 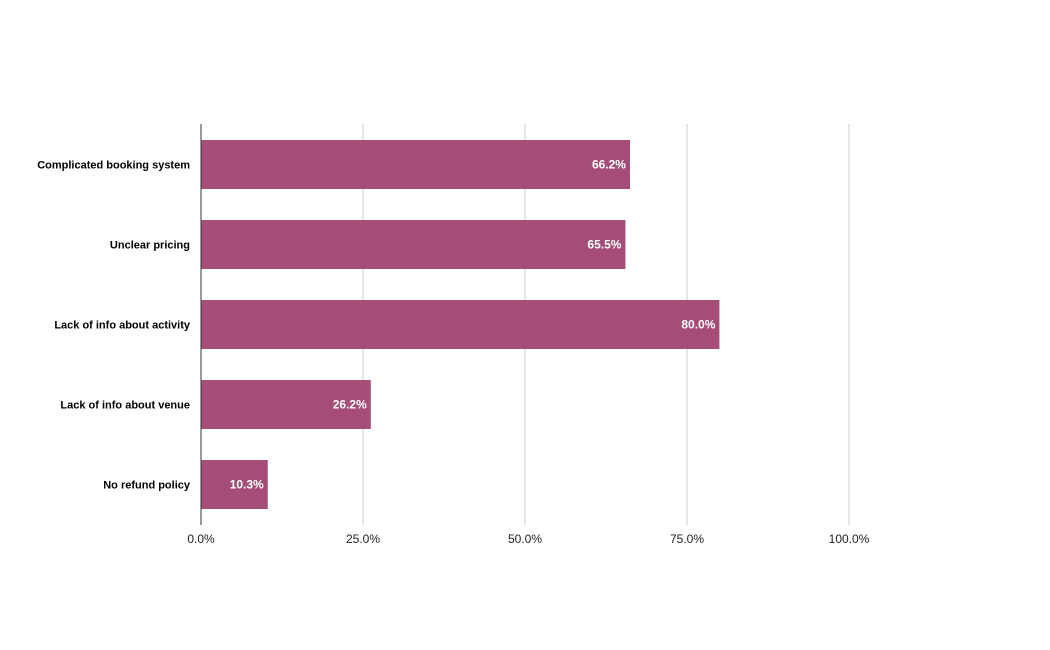 I want to click on category-label: Unclear pricing, so click(x=150, y=246).